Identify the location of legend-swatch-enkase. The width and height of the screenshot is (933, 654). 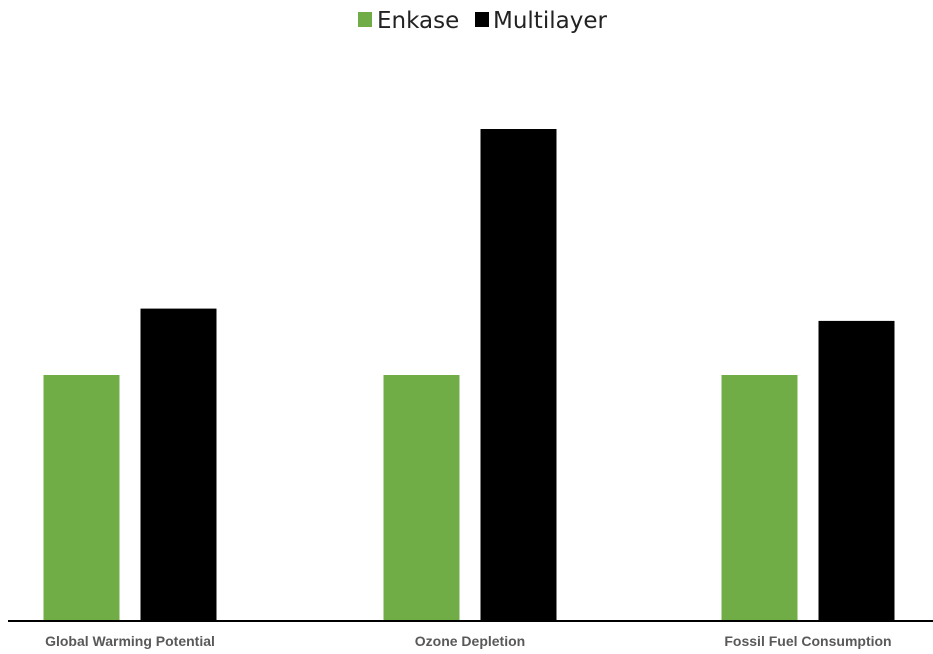
(365, 19).